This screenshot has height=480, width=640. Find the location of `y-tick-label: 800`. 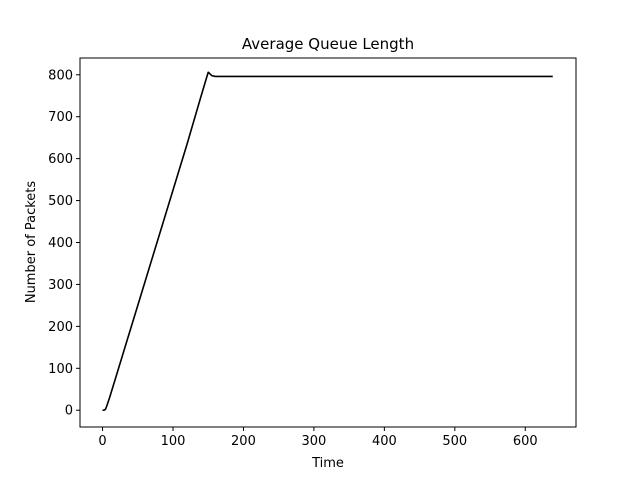

y-tick-label: 800 is located at coordinates (60, 75).